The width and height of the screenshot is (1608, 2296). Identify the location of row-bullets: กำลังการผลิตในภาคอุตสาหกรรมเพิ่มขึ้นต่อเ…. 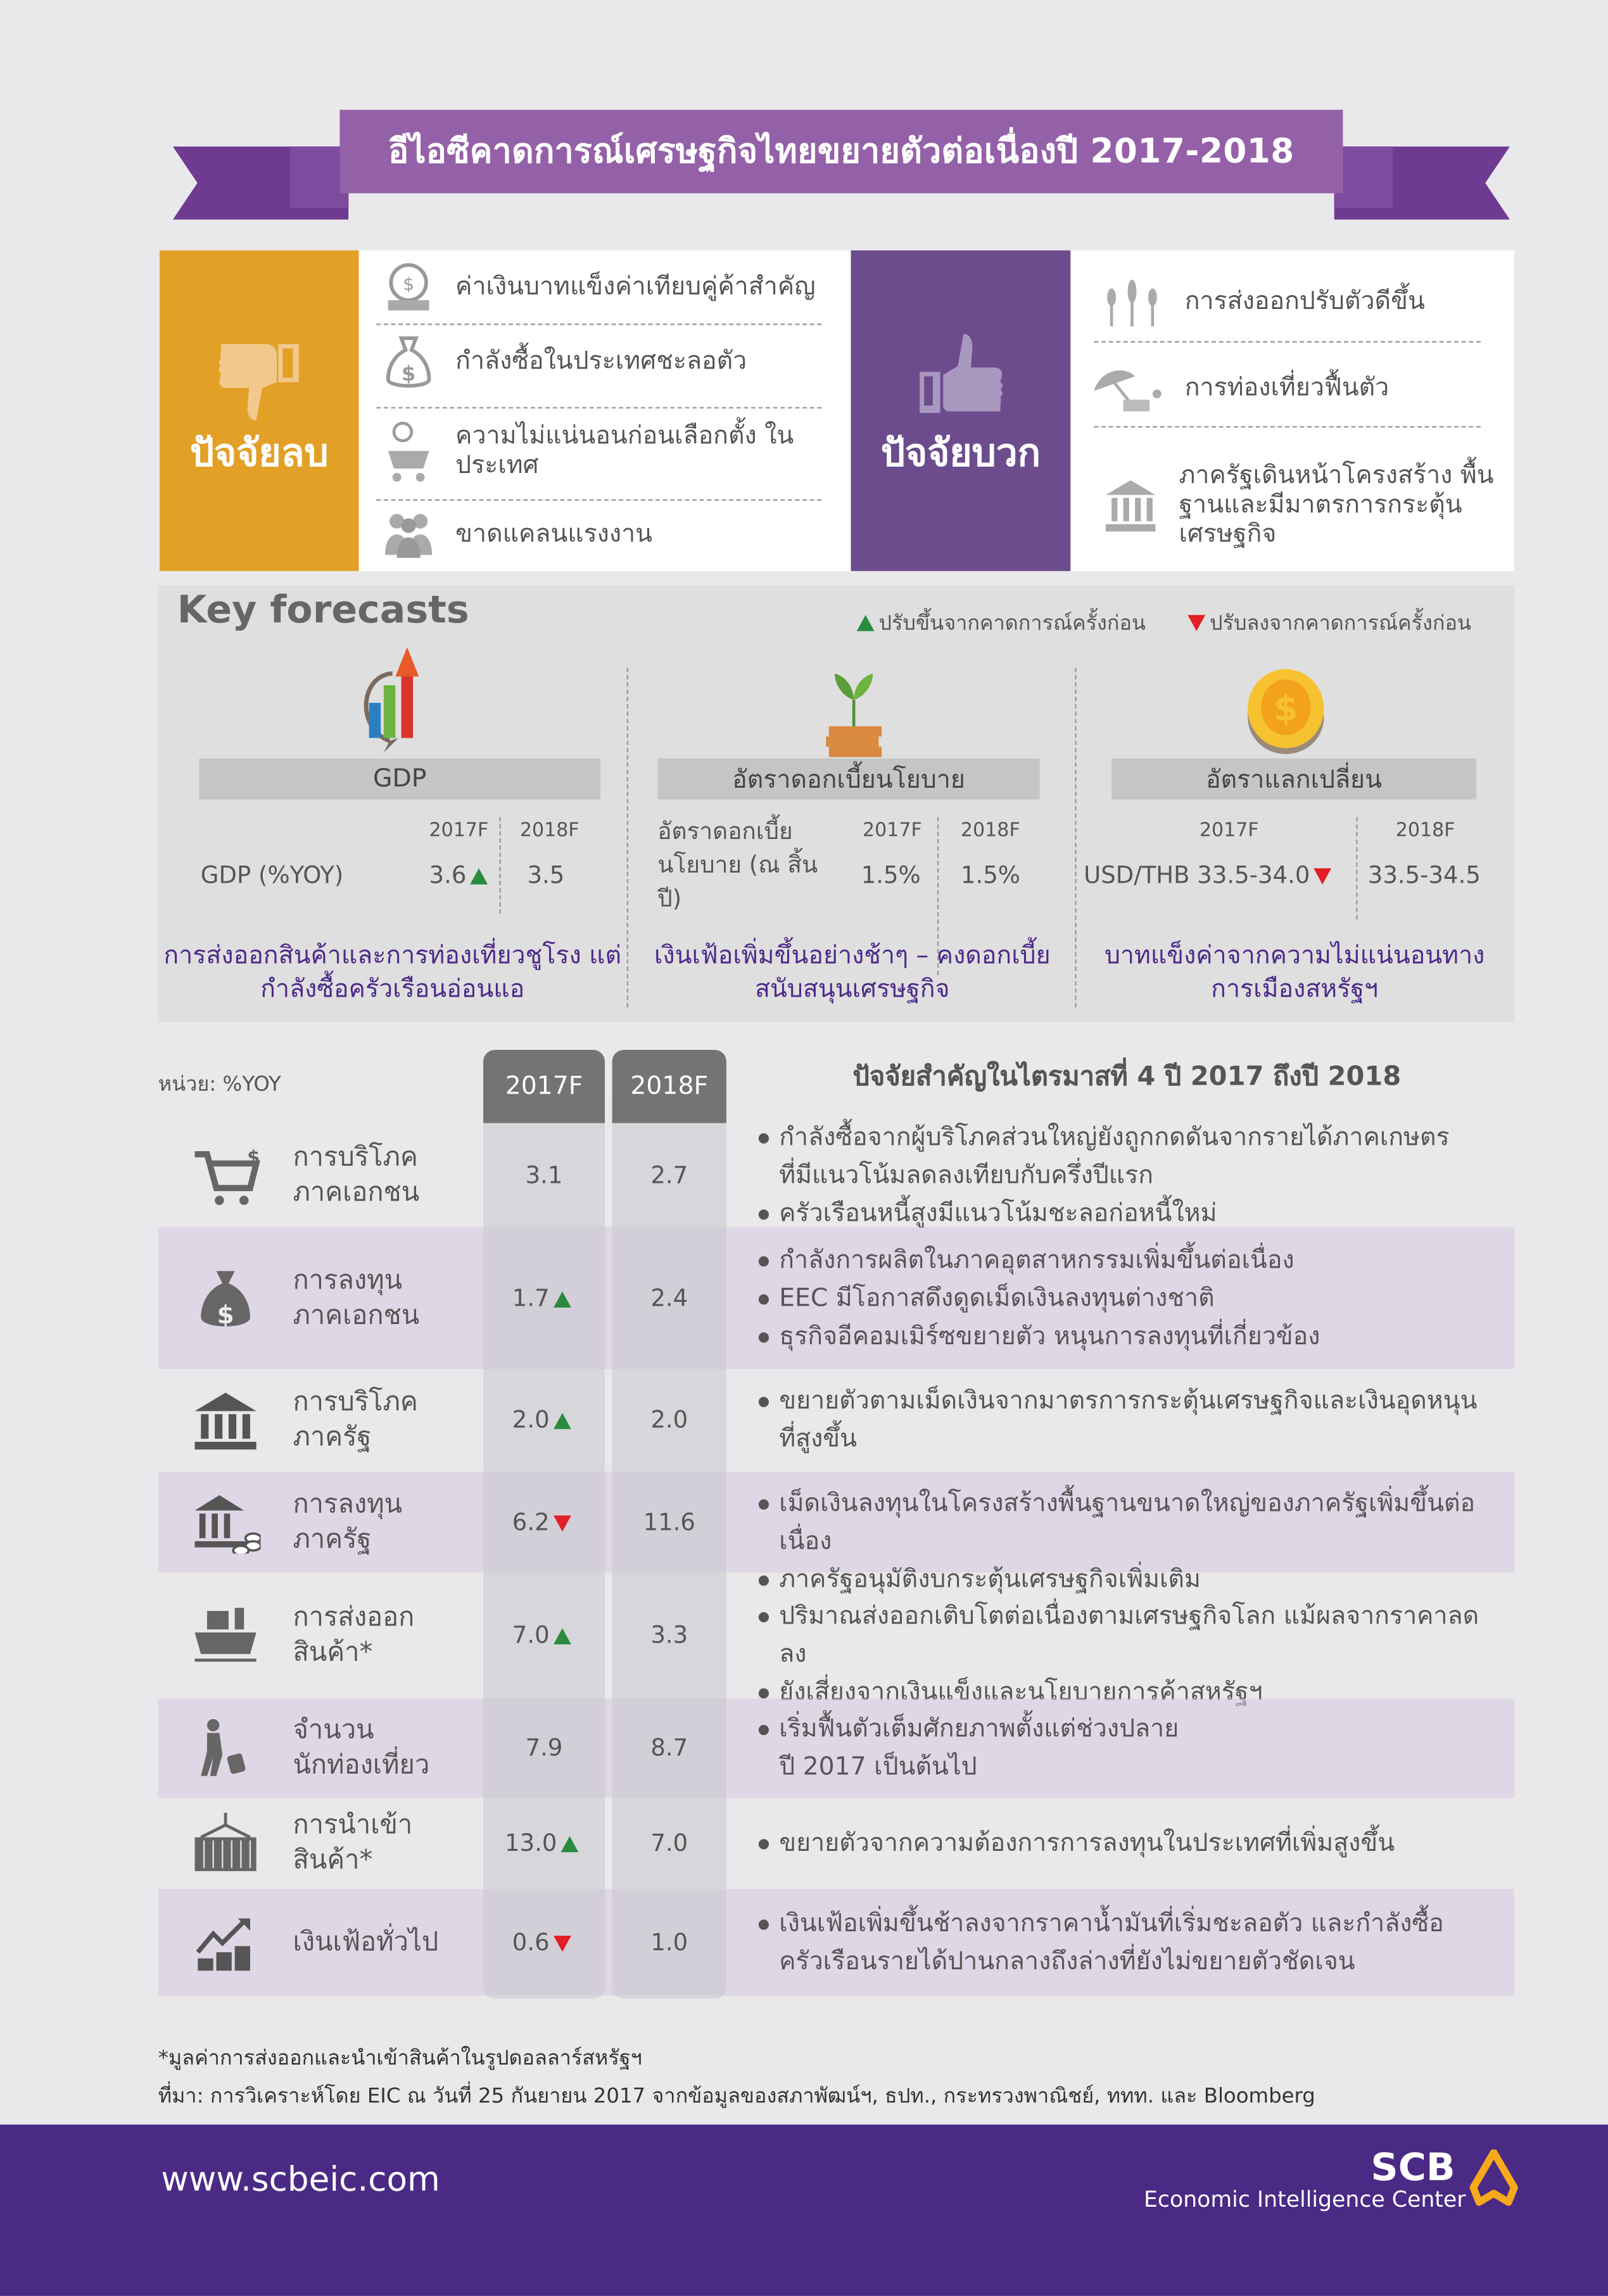
(1130, 1298).